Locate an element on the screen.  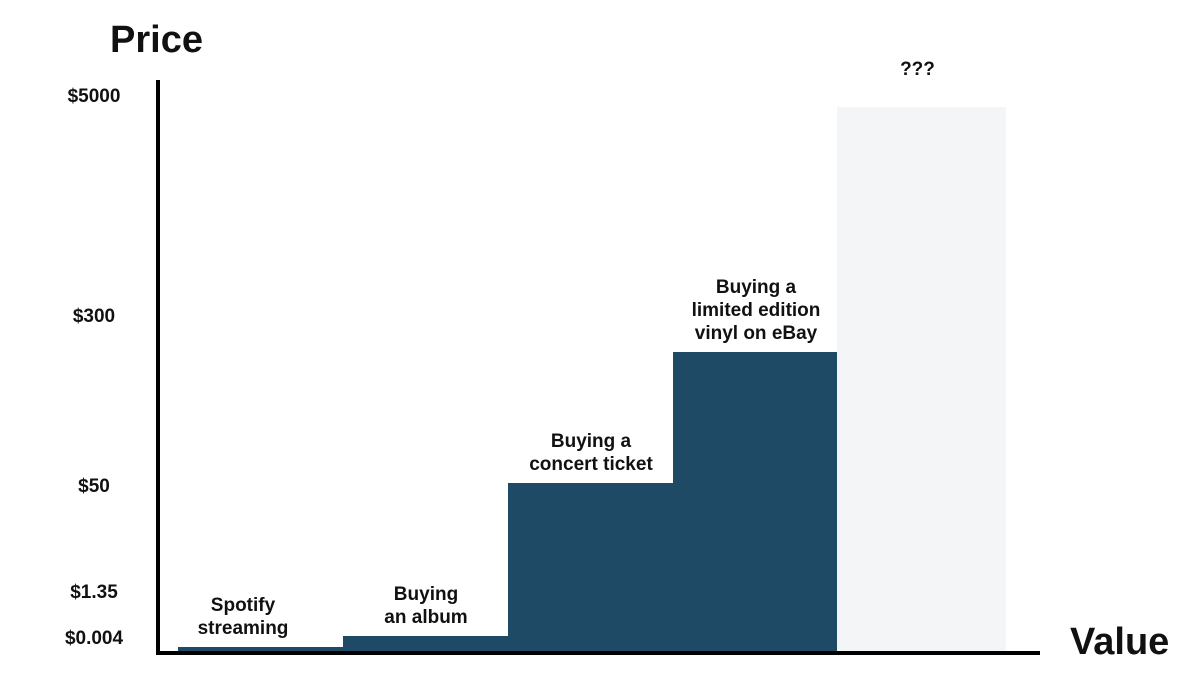
y-tick-label: $50 is located at coordinates (94, 486).